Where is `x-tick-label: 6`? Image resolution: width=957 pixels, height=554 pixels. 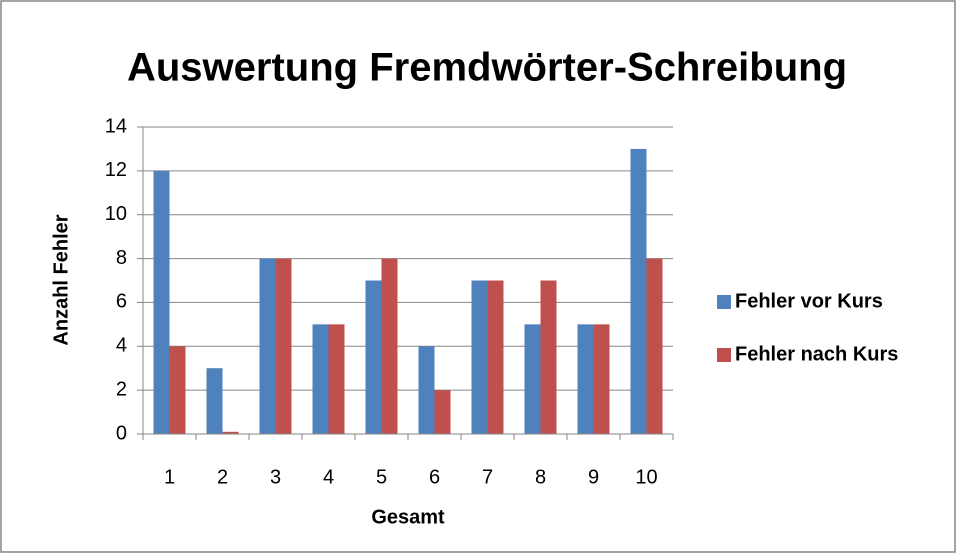 x-tick-label: 6 is located at coordinates (434, 477).